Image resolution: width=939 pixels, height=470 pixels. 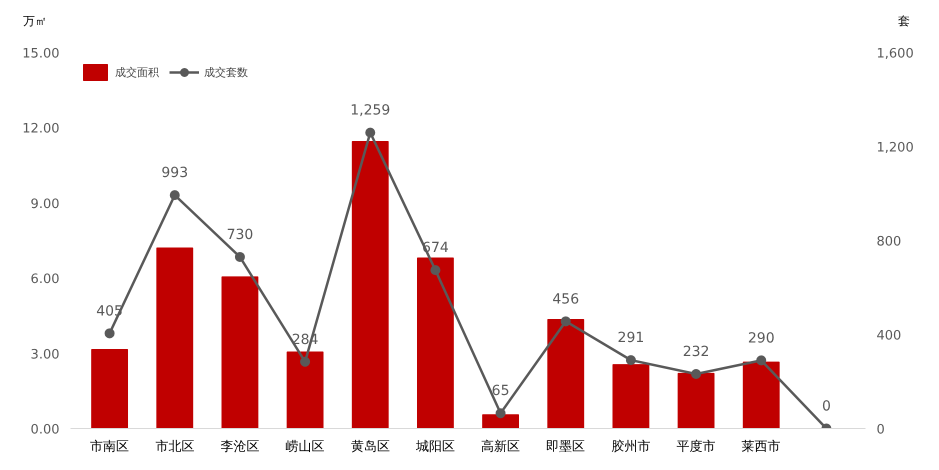 I want to click on x-tick-label: 李沧区, so click(x=240, y=447).